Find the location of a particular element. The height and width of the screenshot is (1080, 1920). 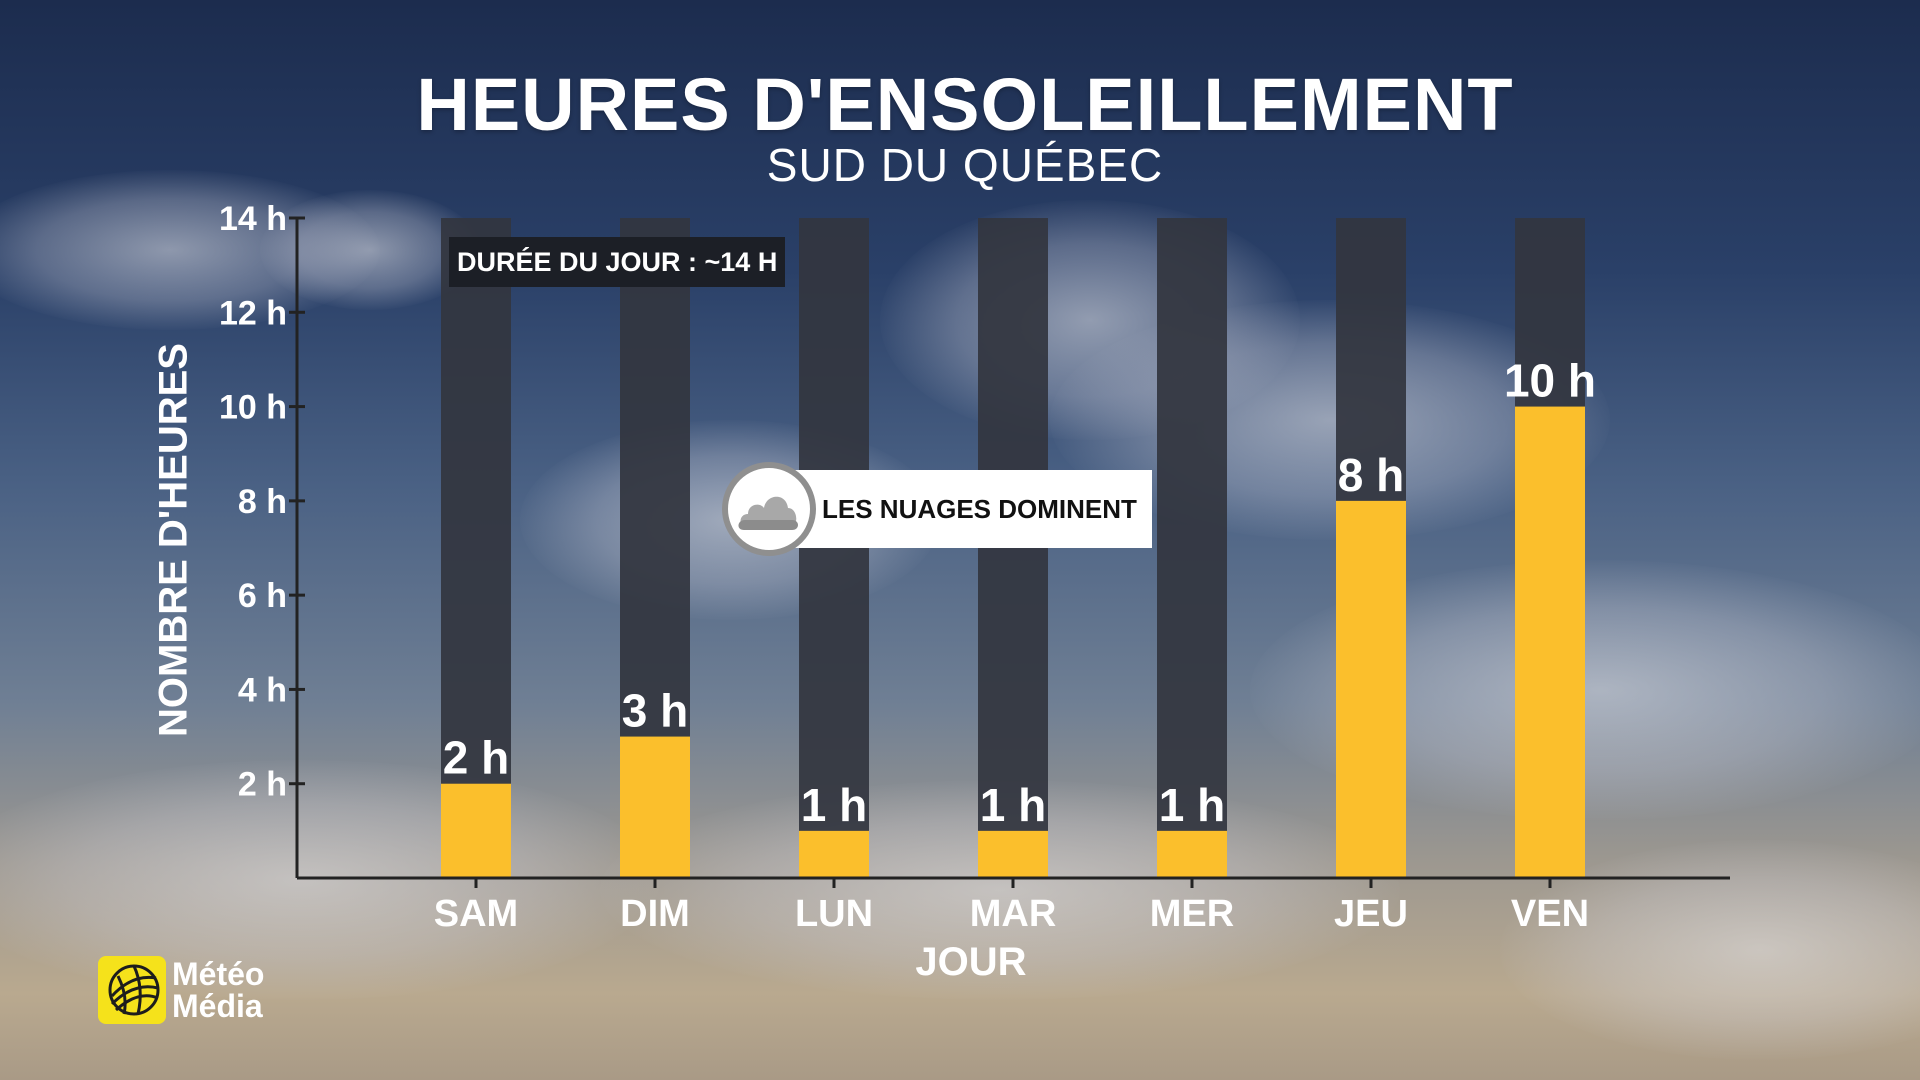

chart-subtitle: SUD DU QUÉBEC is located at coordinates (965, 165).